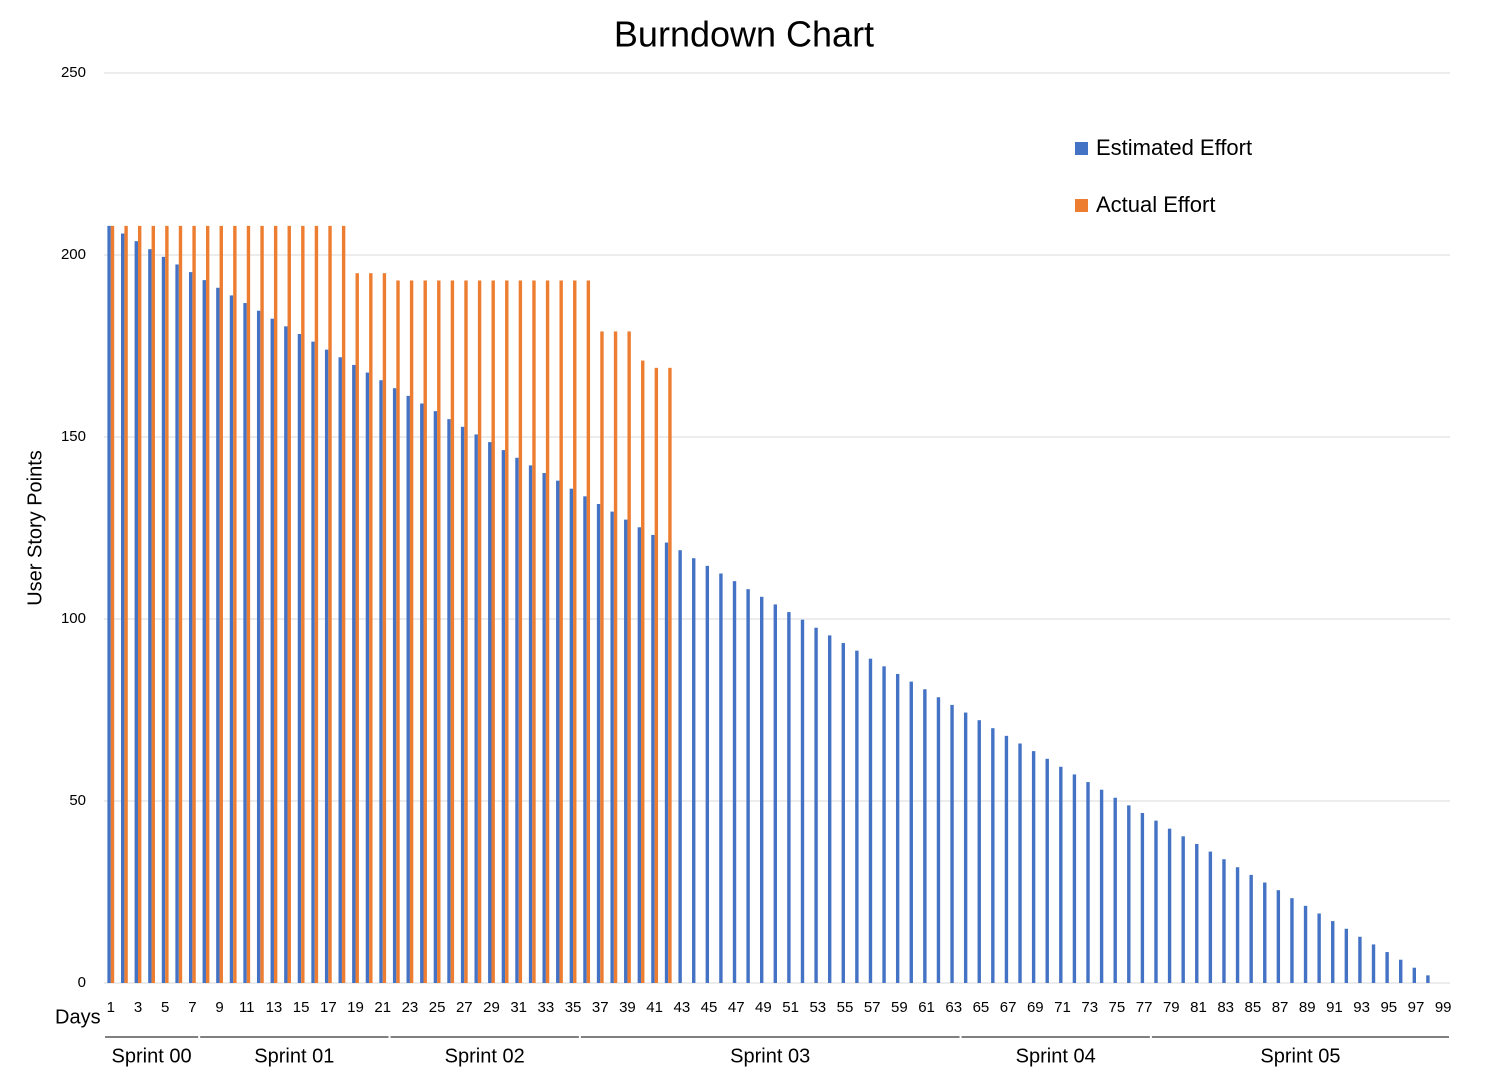 This screenshot has width=1489, height=1083. Describe the element at coordinates (165, 1007) in the screenshot. I see `x-tick-label: 5` at that location.